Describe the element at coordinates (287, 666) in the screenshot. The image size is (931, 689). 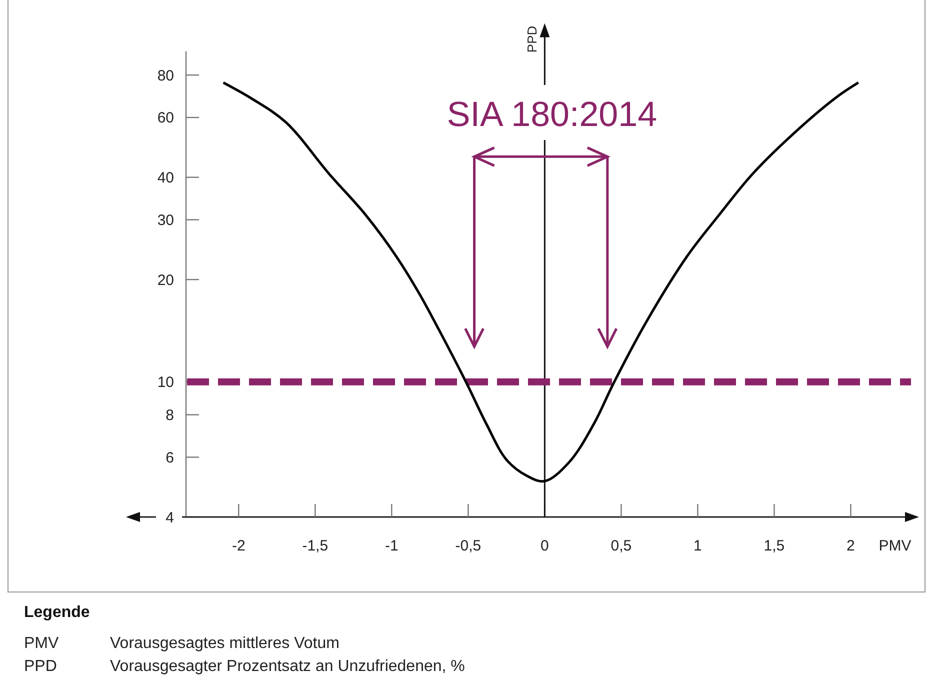
I see `text: Vorausgesagter Prozentsatz an Unzufriedenen, %` at that location.